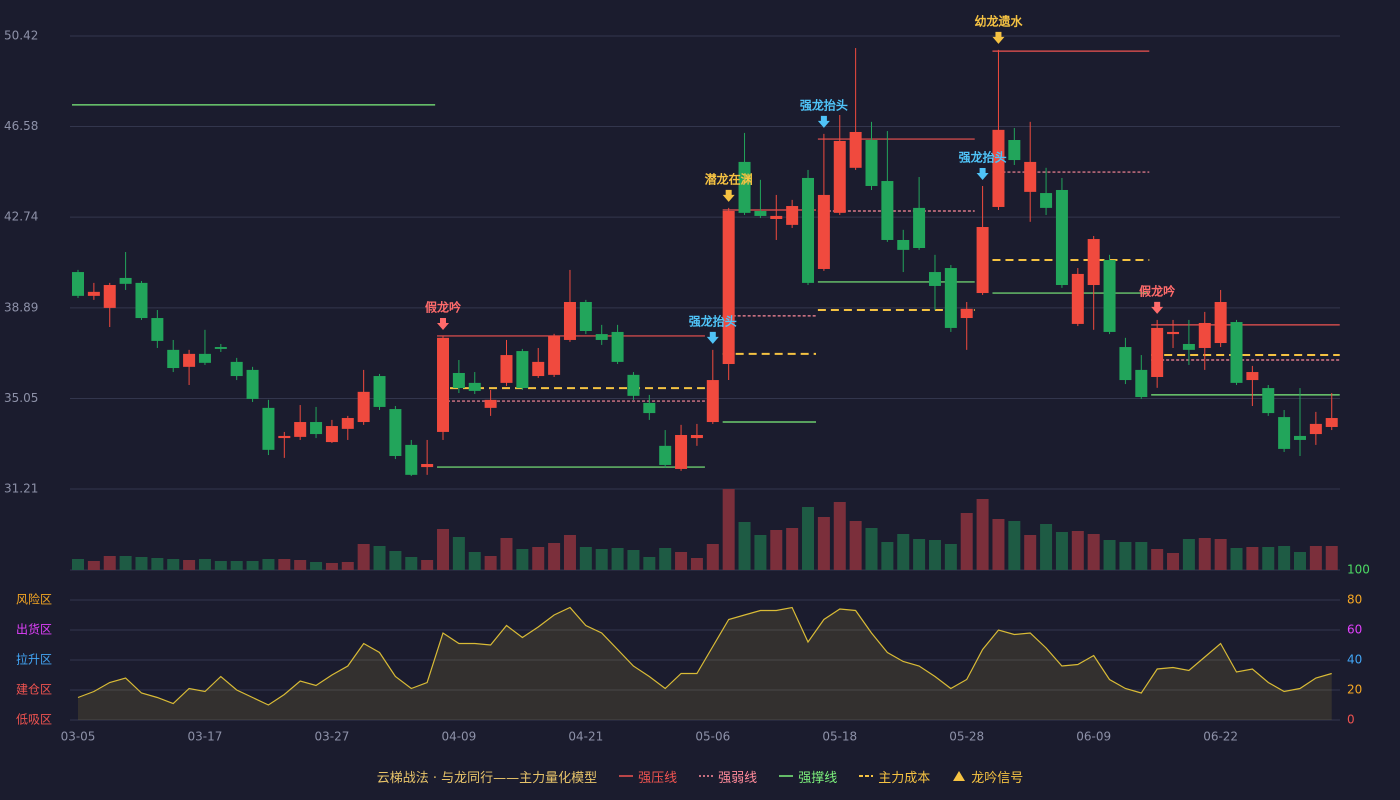 The width and height of the screenshot is (1400, 800). I want to click on x-tick-label: 04-09, so click(458, 737).